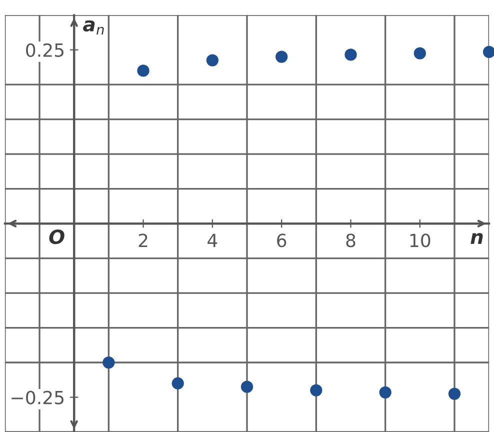 The width and height of the screenshot is (494, 432). Describe the element at coordinates (45, 50) in the screenshot. I see `y-tick-label: 0.25` at that location.